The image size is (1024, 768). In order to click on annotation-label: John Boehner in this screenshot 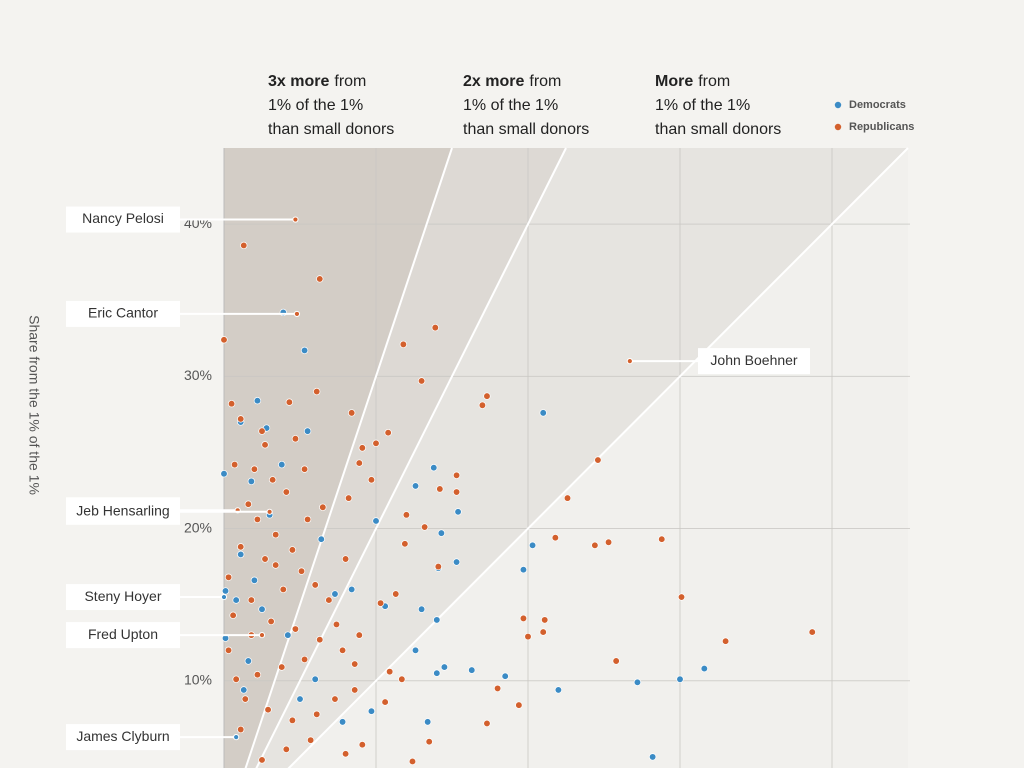, I will do `click(754, 360)`.